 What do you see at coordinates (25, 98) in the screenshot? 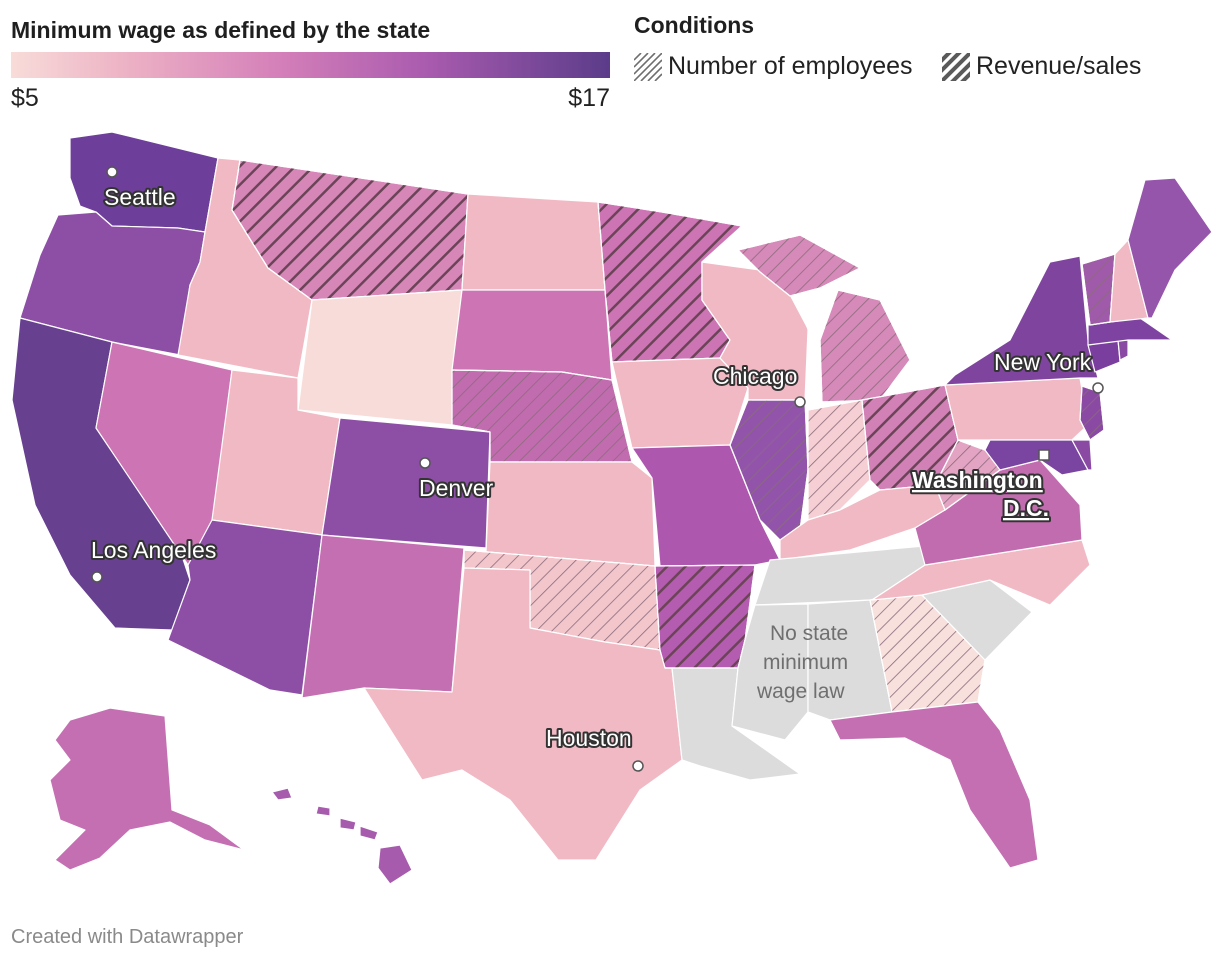
I see `scale-min-label: $5` at bounding box center [25, 98].